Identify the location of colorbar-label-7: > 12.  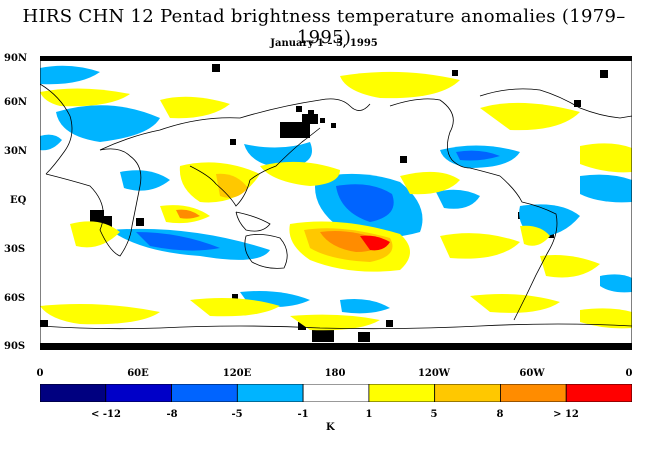
(566, 414).